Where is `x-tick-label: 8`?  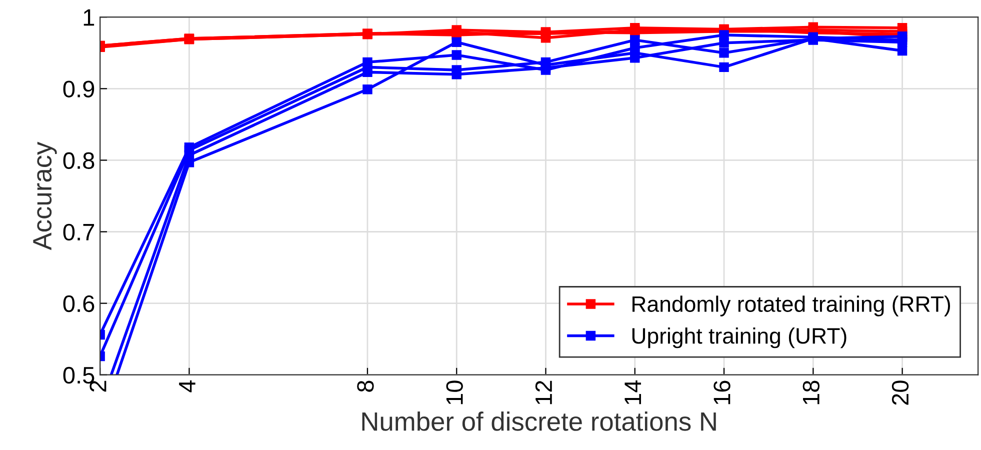 x-tick-label: 8 is located at coordinates (365, 386).